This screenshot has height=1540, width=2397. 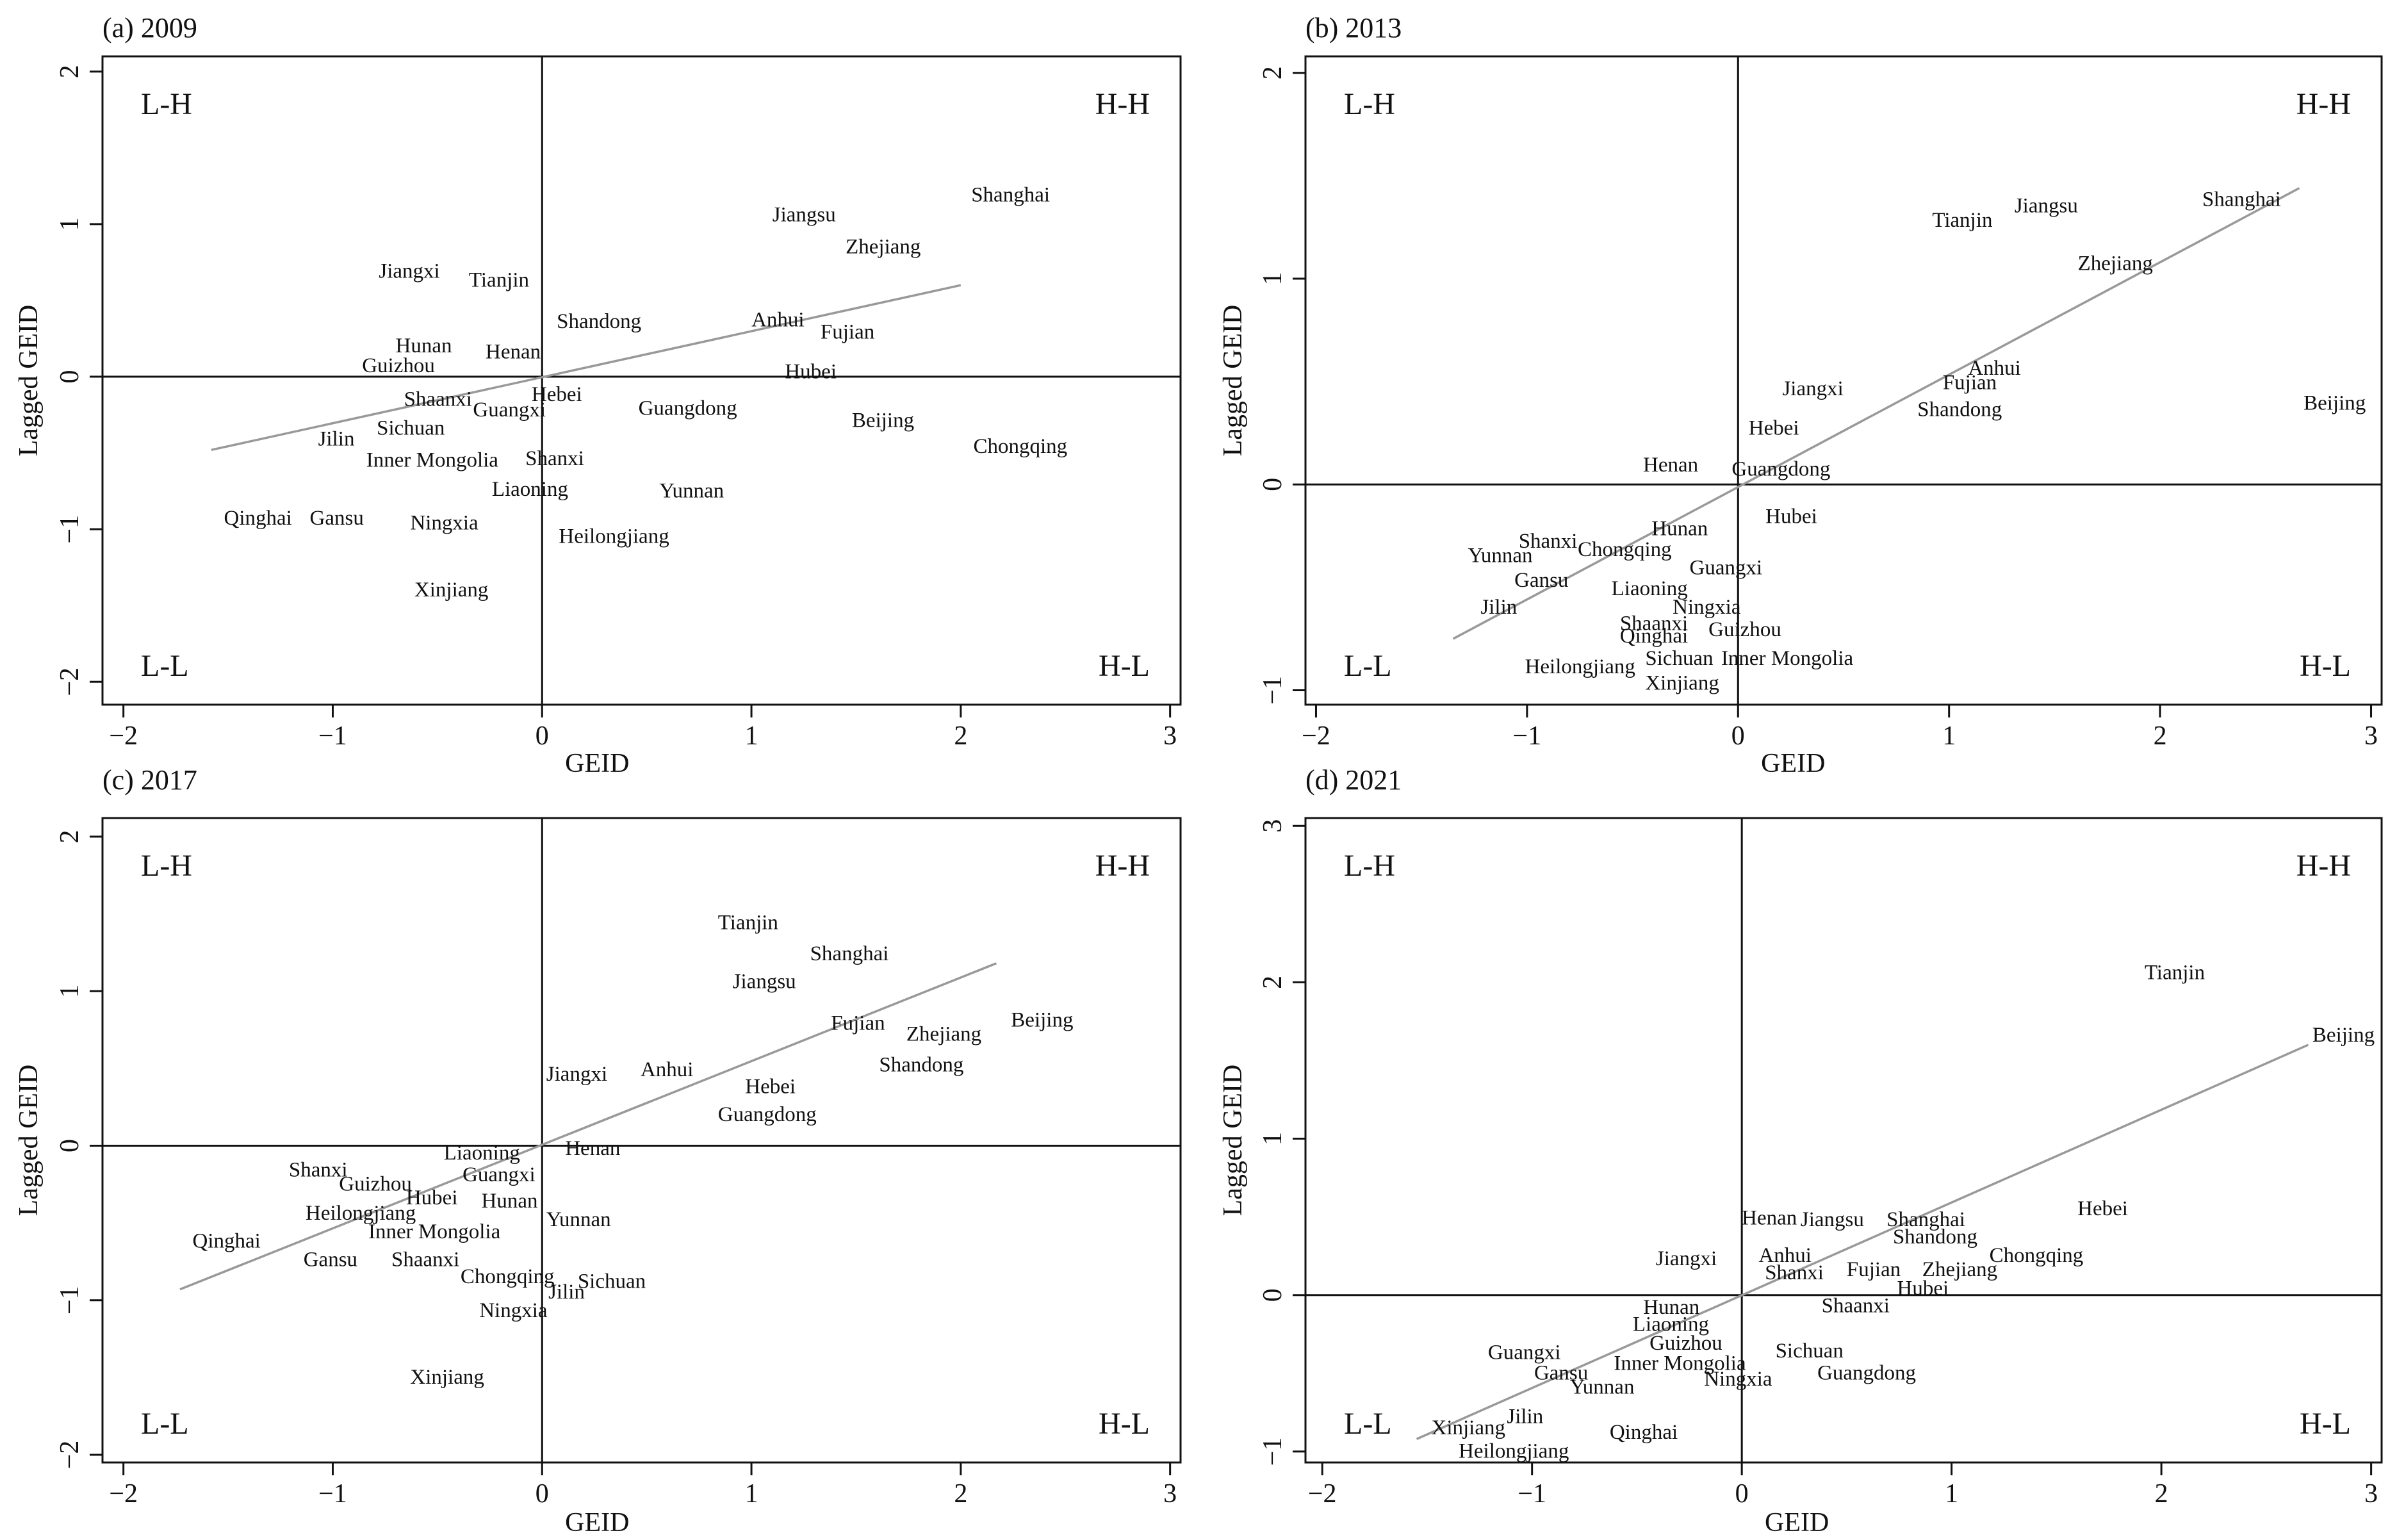 What do you see at coordinates (1353, 28) in the screenshot?
I see `panel-title: (b) 2013` at bounding box center [1353, 28].